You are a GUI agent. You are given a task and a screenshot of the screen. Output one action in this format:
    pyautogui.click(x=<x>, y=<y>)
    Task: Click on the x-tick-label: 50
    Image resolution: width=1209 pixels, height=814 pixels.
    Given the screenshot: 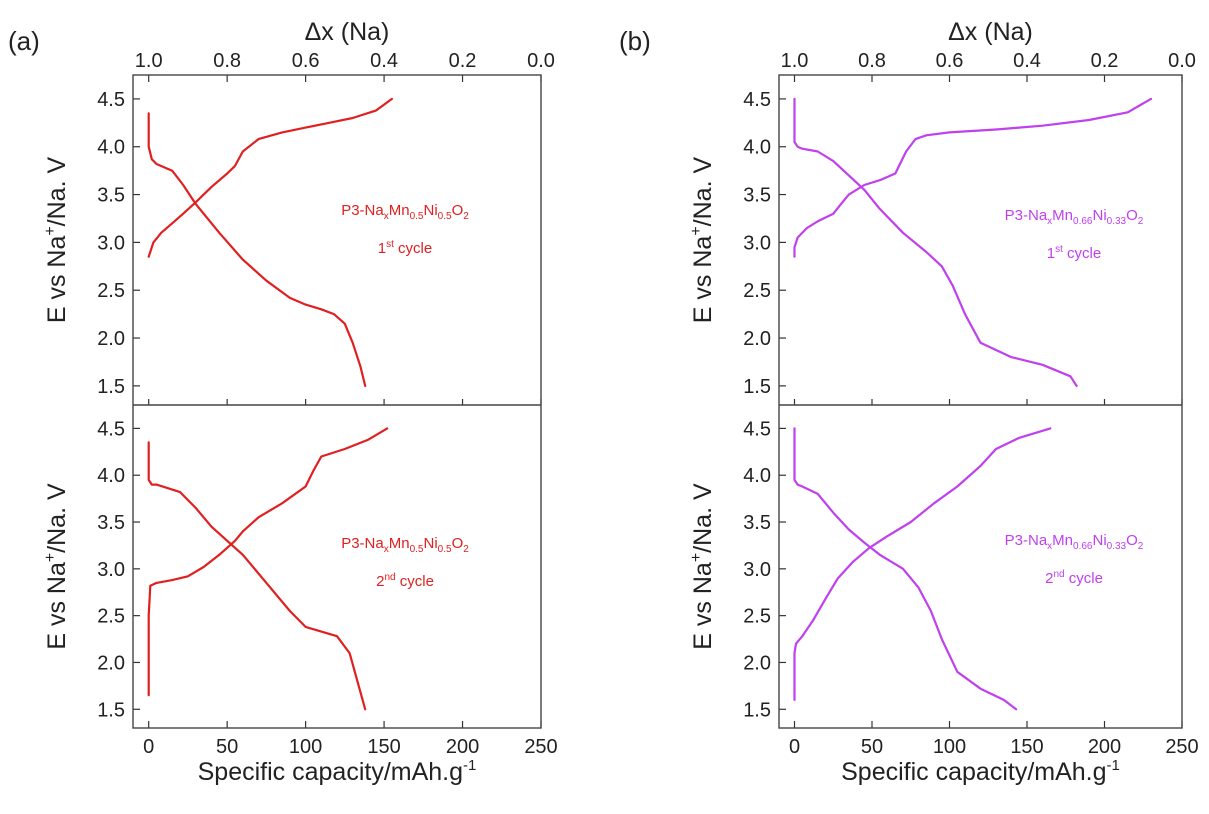 What is the action you would take?
    pyautogui.click(x=872, y=747)
    